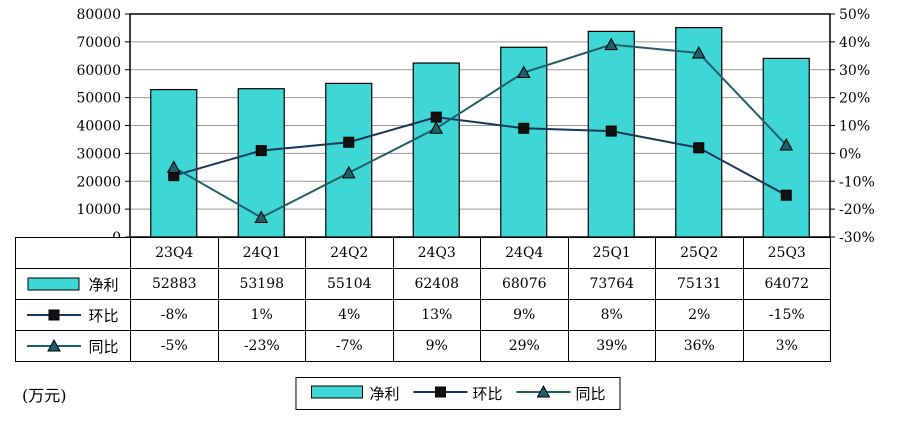 The width and height of the screenshot is (916, 432). What do you see at coordinates (699, 132) in the screenshot?
I see `bar-25Q2` at bounding box center [699, 132].